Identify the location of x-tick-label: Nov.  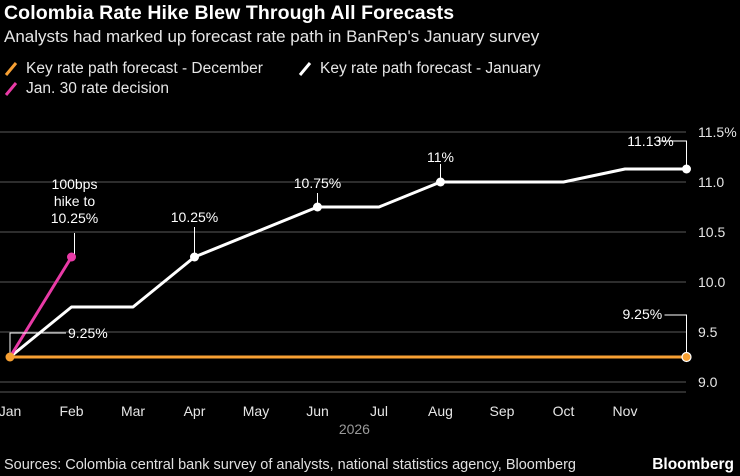
(625, 411).